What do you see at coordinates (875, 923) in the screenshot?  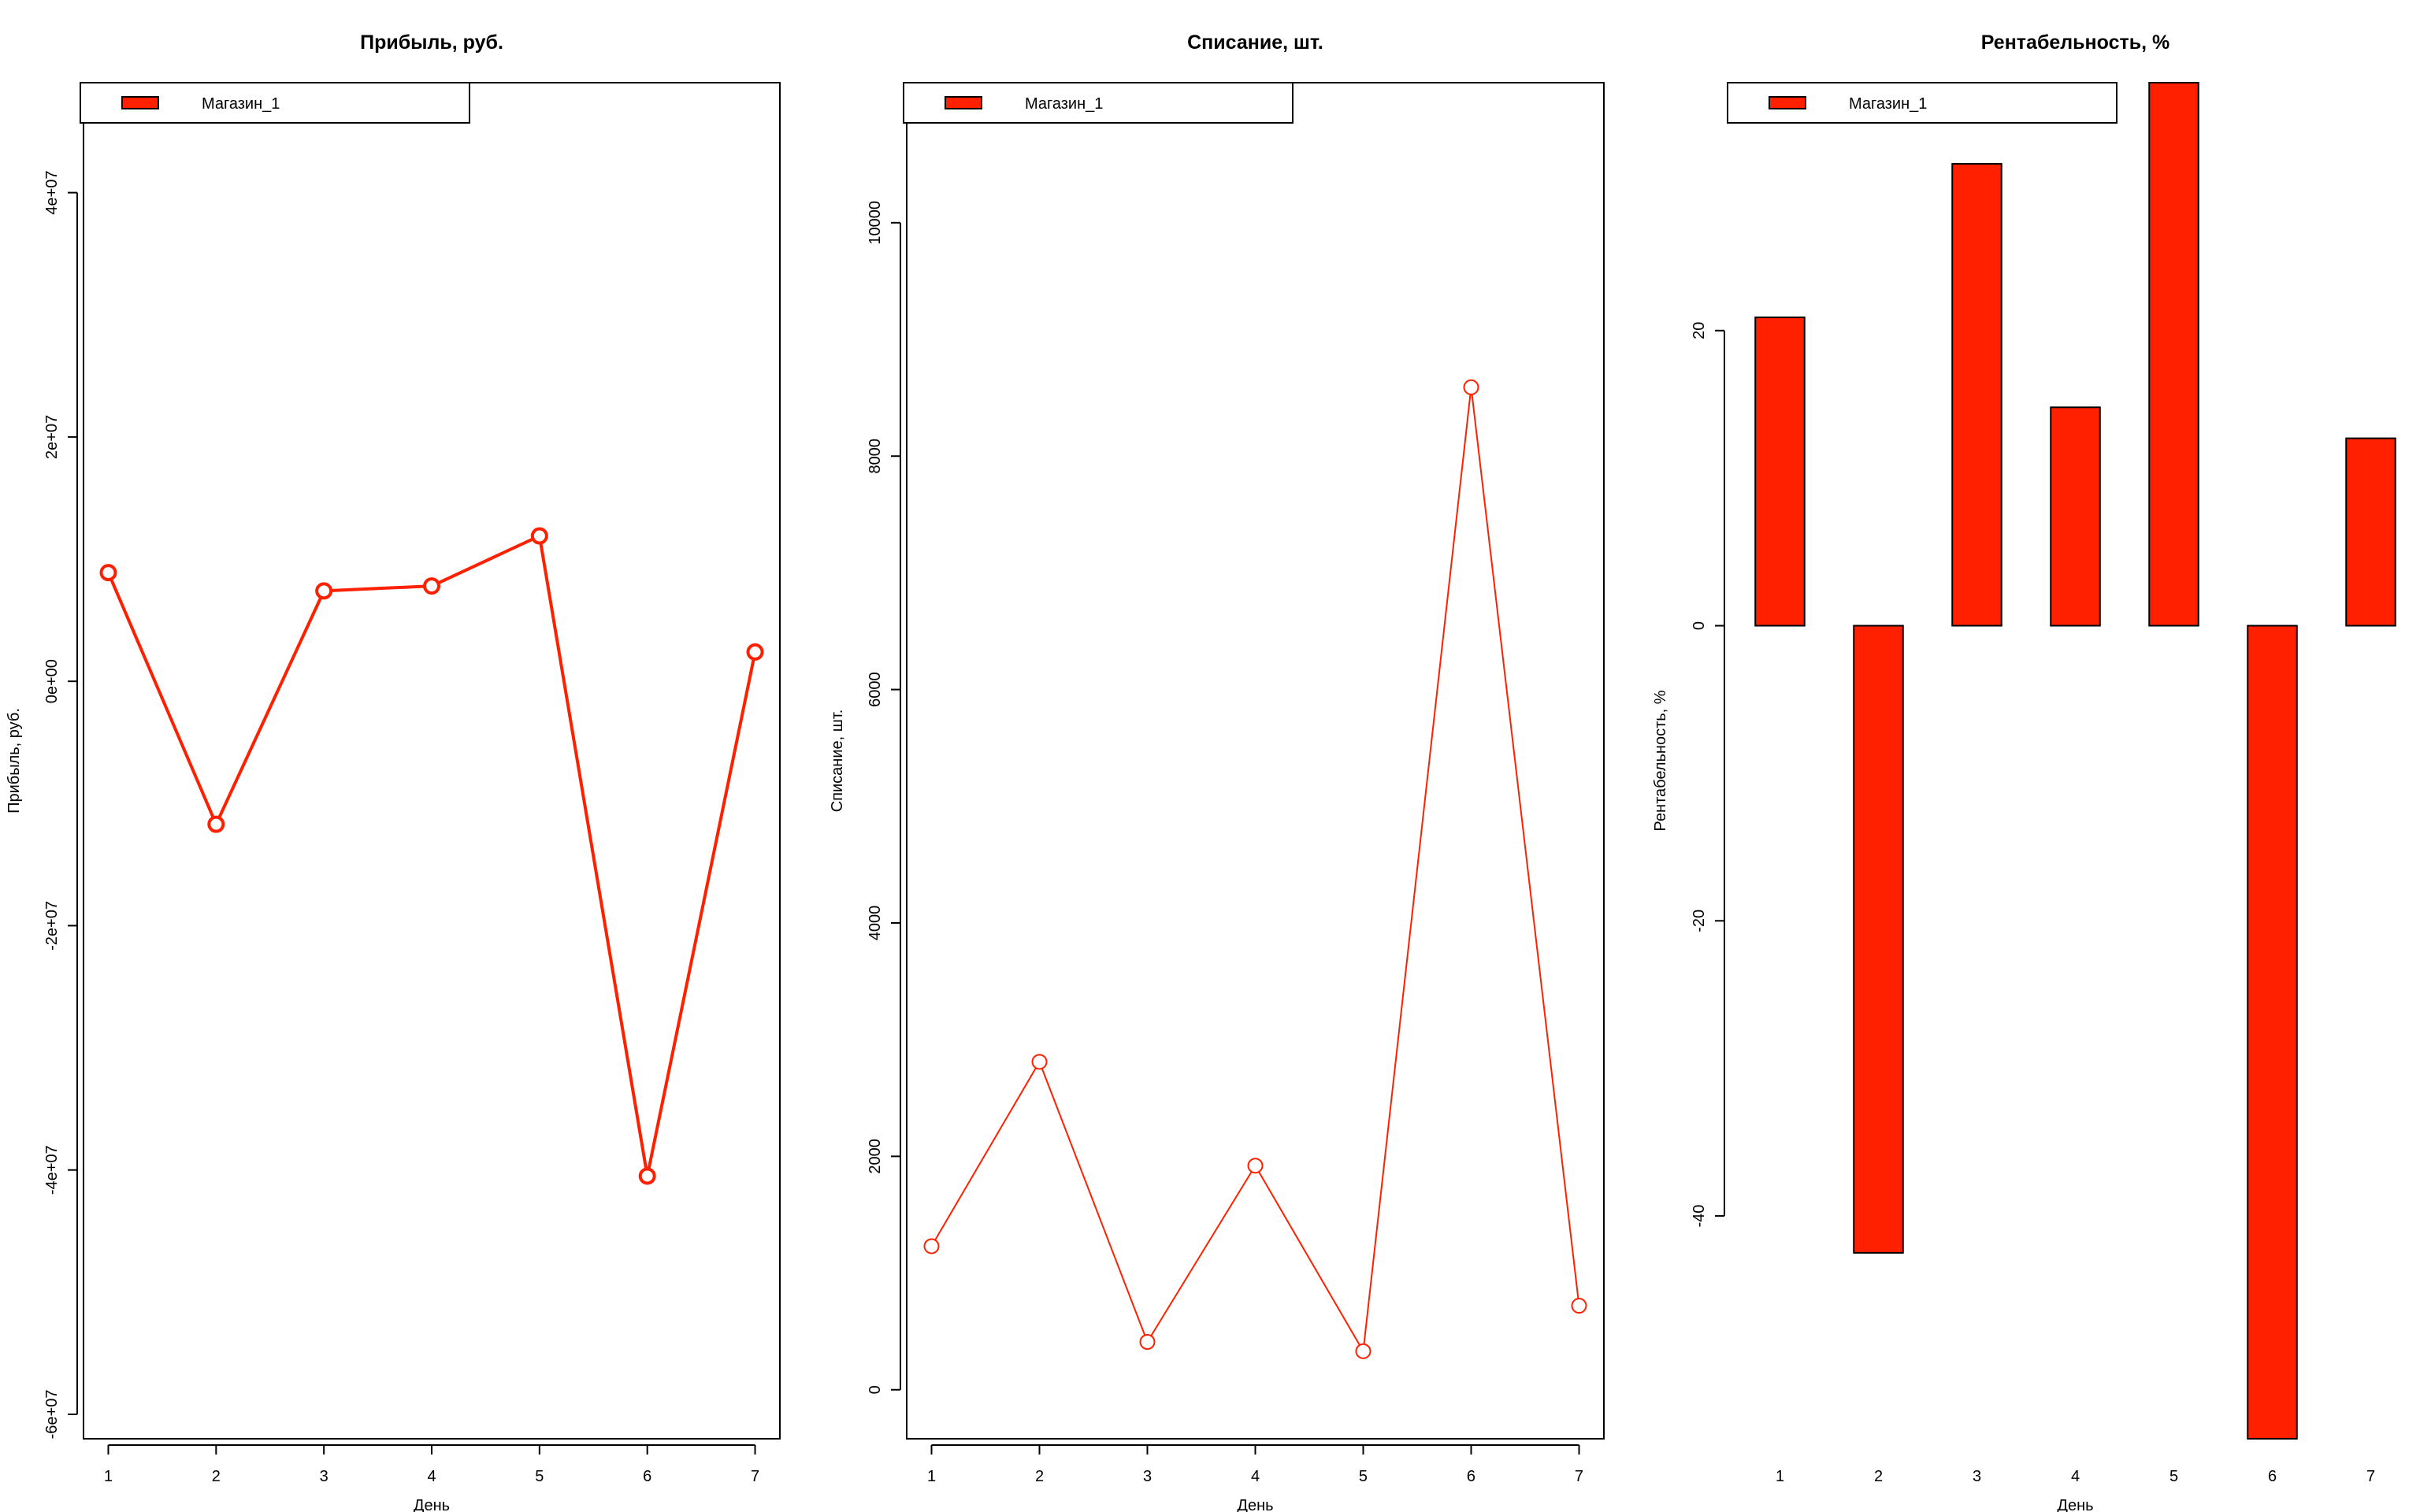 I see `y-tick-label: 4000` at bounding box center [875, 923].